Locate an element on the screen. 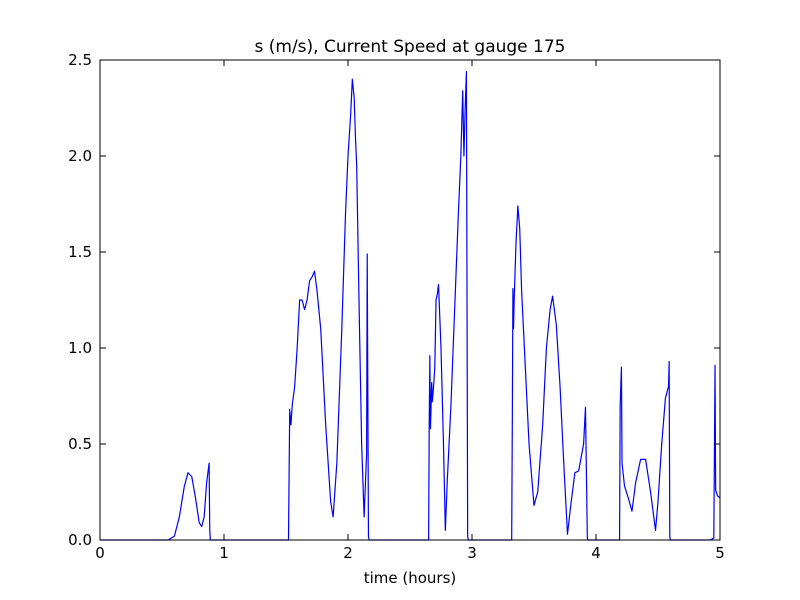  x-tick-label: 0 is located at coordinates (100, 553).